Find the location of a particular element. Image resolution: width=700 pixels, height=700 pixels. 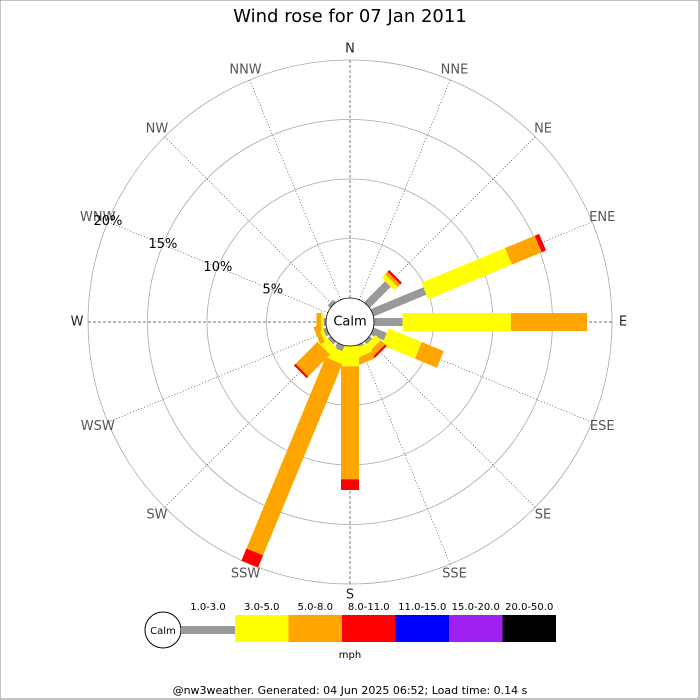

direction-label: WNW is located at coordinates (98, 217).